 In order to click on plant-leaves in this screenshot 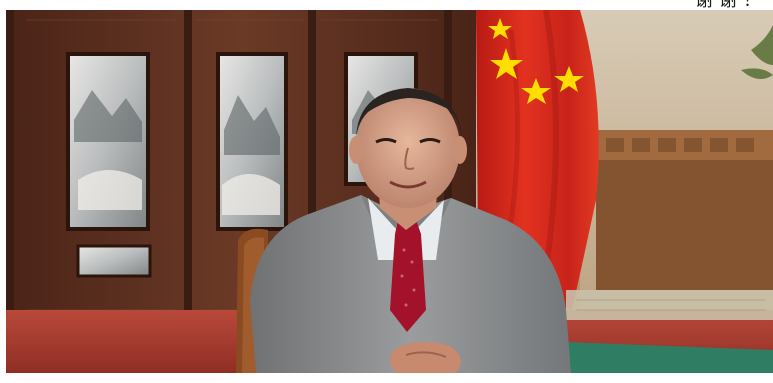, I will do `click(757, 52)`.